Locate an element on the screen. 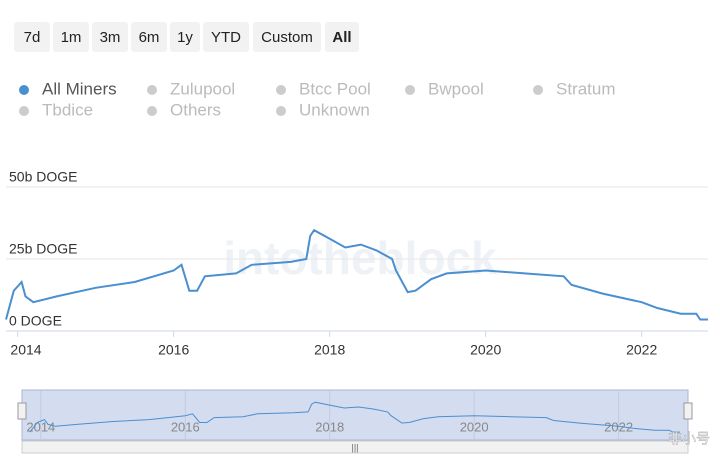 The height and width of the screenshot is (465, 720). navigator-tick-label: 2022 is located at coordinates (618, 426).